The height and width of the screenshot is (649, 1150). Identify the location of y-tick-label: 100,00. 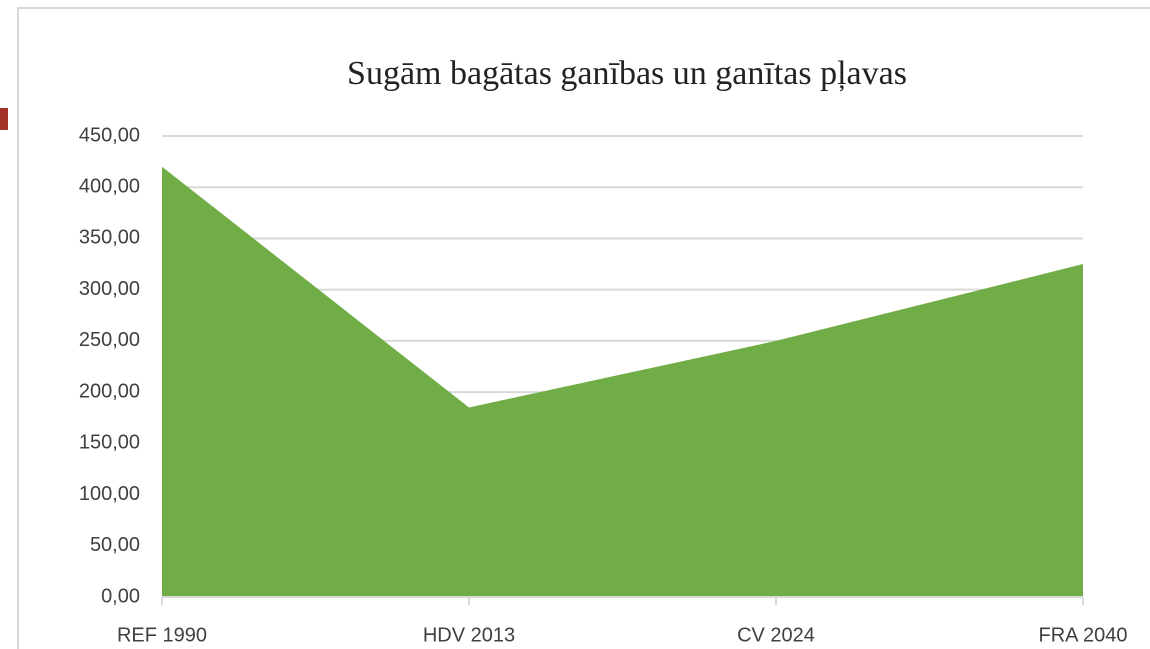
(109, 494).